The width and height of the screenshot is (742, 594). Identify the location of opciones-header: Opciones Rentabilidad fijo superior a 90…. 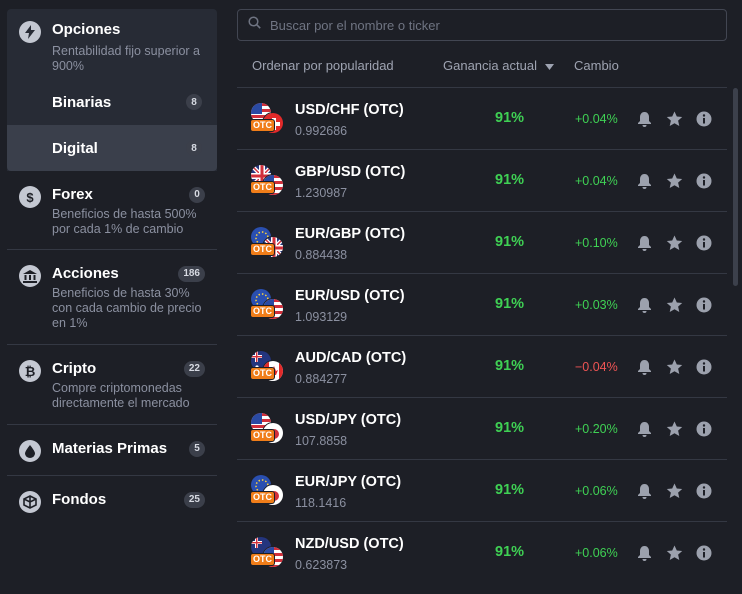
(112, 41).